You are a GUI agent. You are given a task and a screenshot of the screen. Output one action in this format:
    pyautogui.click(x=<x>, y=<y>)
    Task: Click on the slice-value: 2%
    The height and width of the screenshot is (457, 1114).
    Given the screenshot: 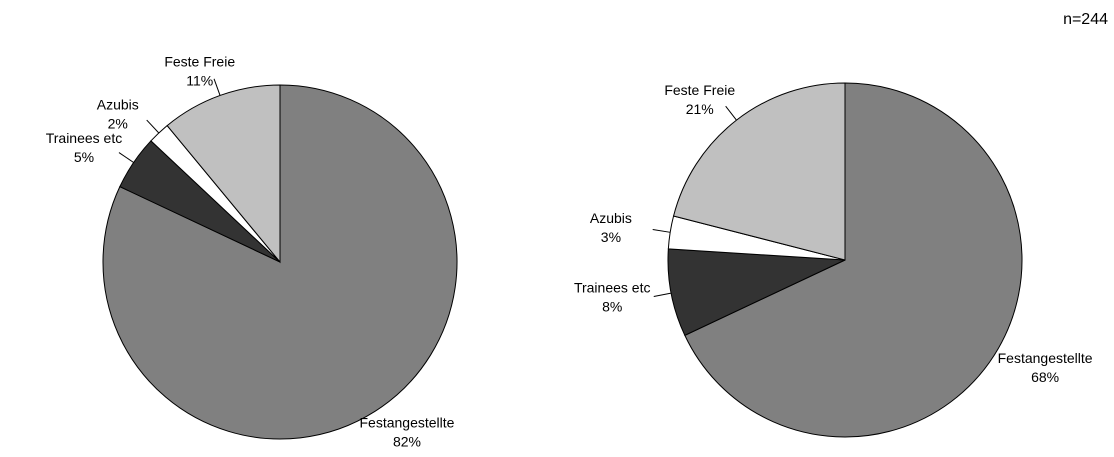 What is the action you would take?
    pyautogui.click(x=118, y=123)
    